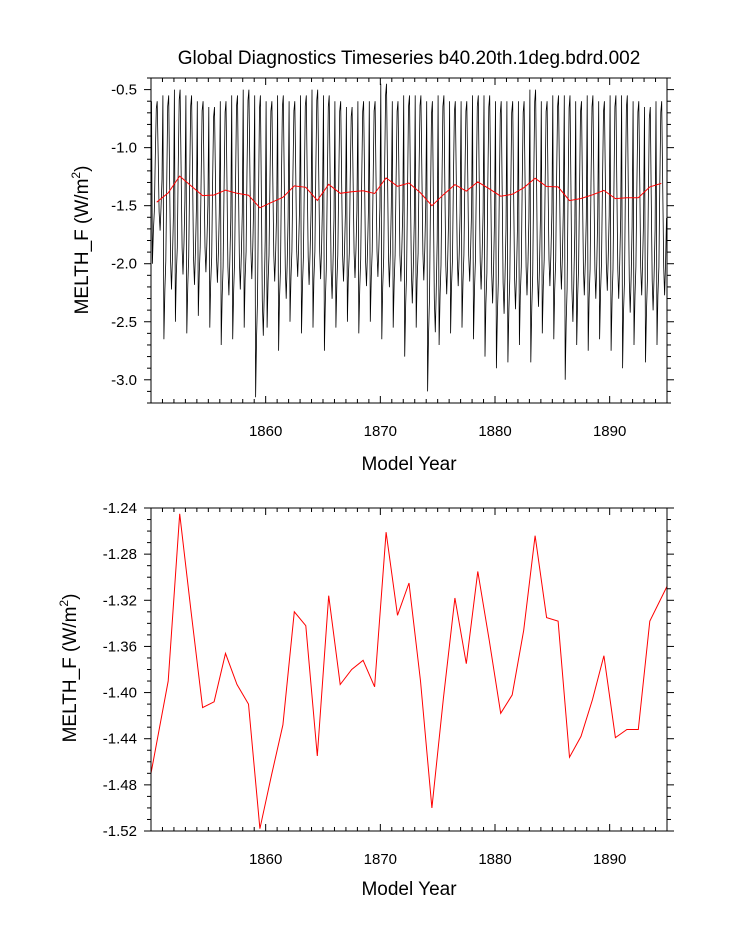  I want to click on bottom-chart-ylabel-close: ), so click(70, 597).